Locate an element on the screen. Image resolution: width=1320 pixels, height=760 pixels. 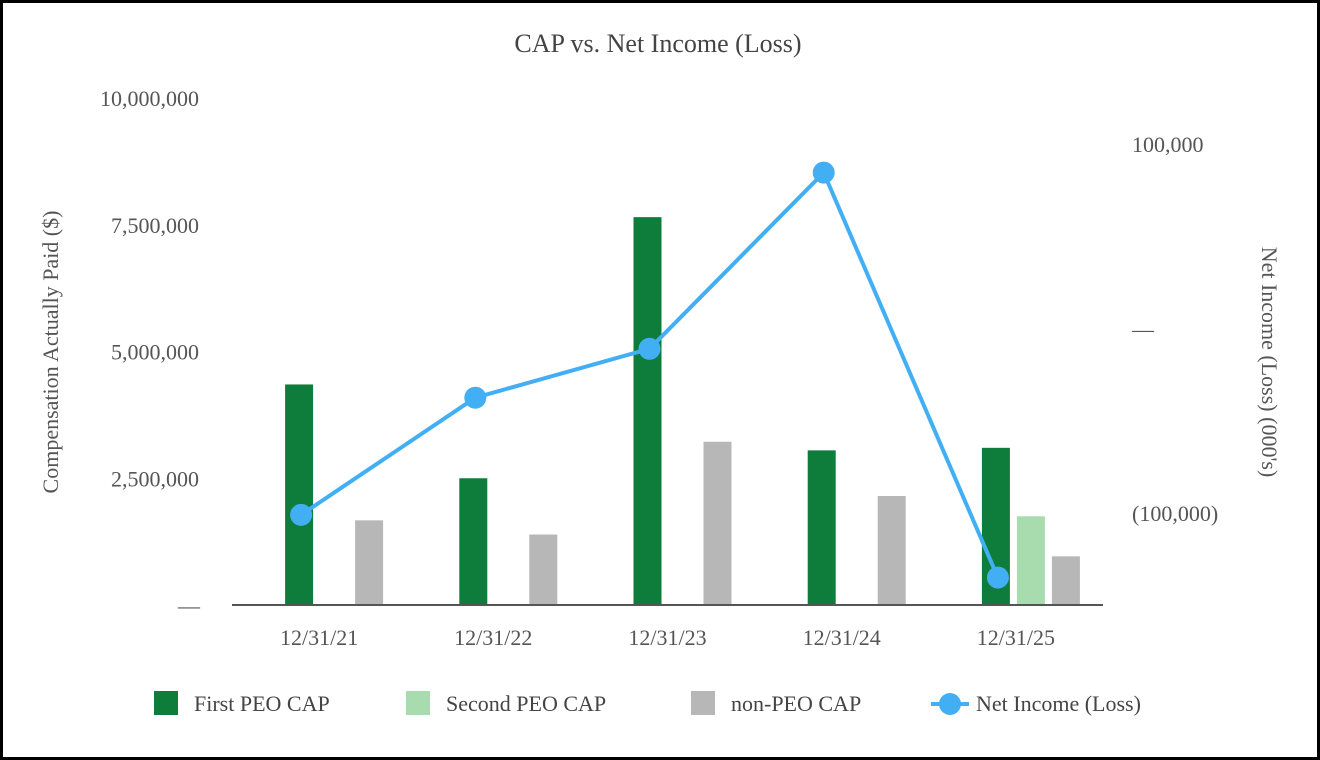
legend-label-2: non-PEO CAP is located at coordinates (796, 703).